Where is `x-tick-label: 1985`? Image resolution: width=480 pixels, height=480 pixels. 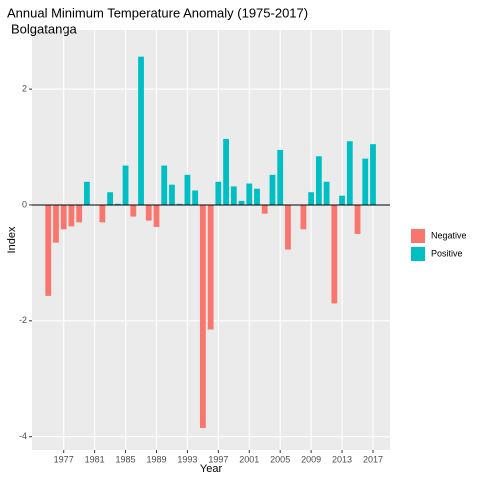
x-tick-label: 1985 is located at coordinates (126, 459).